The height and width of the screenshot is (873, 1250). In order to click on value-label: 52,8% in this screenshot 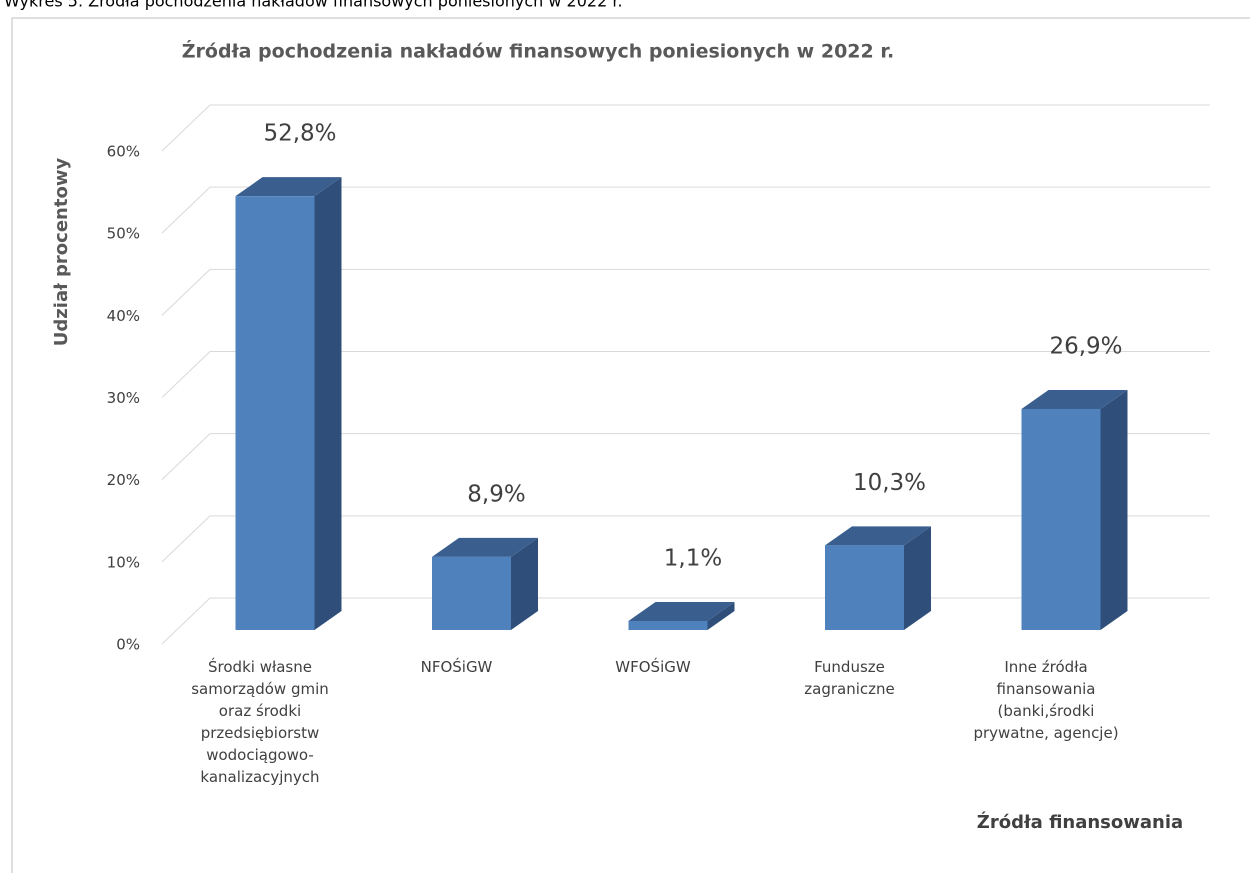, I will do `click(299, 134)`.